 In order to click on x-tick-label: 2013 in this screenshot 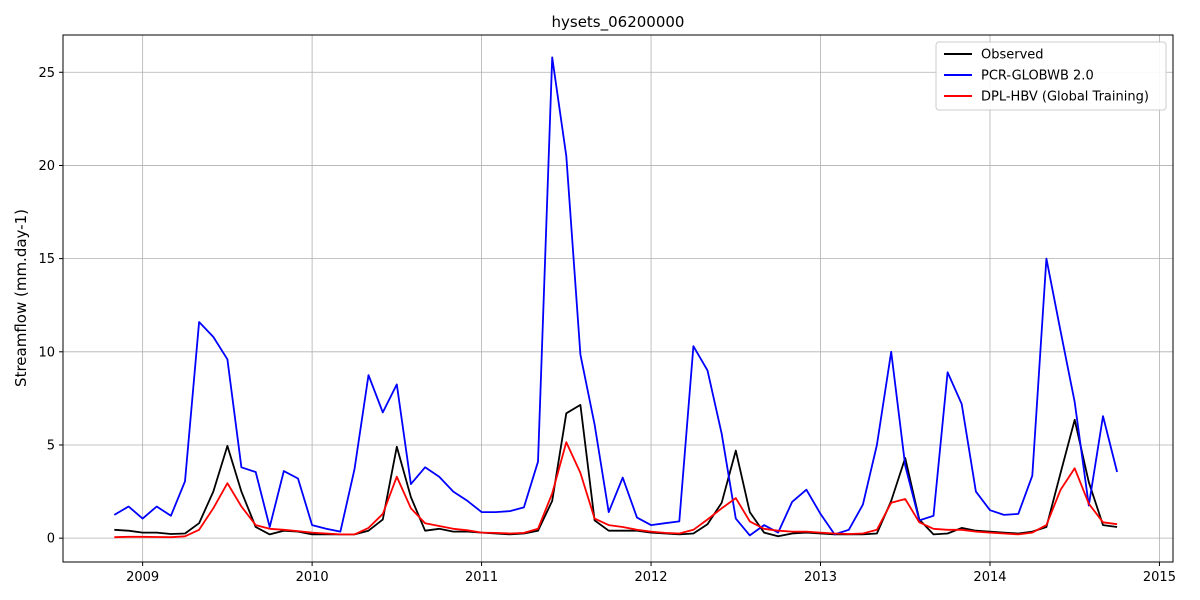, I will do `click(820, 577)`.